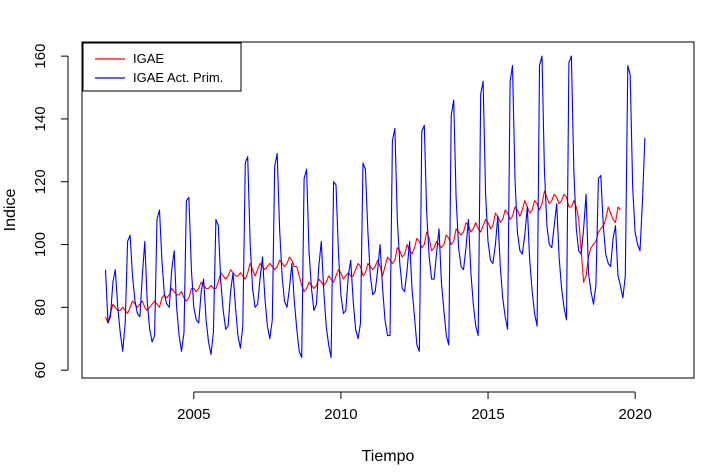  Describe the element at coordinates (388, 456) in the screenshot. I see `x-axis-title: Tiempo` at that location.